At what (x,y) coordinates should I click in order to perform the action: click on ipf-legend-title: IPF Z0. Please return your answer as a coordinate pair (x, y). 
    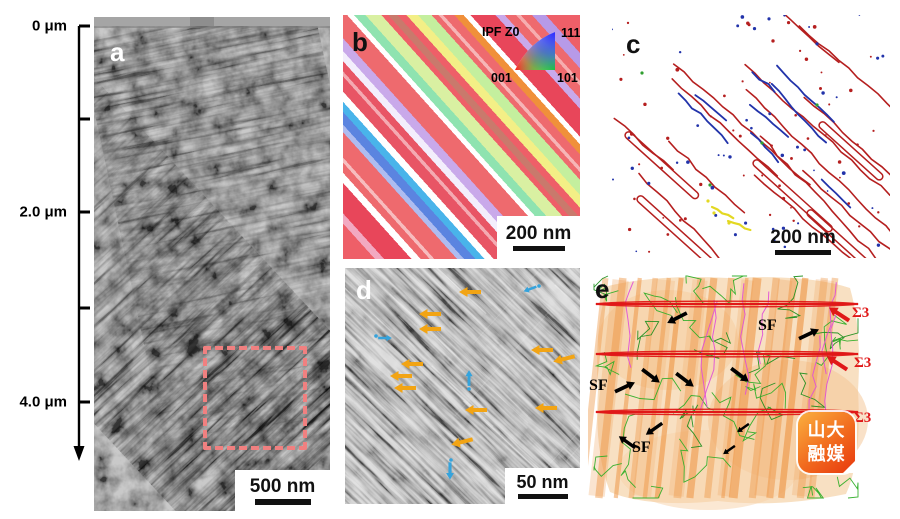
    Looking at the image, I should click on (501, 32).